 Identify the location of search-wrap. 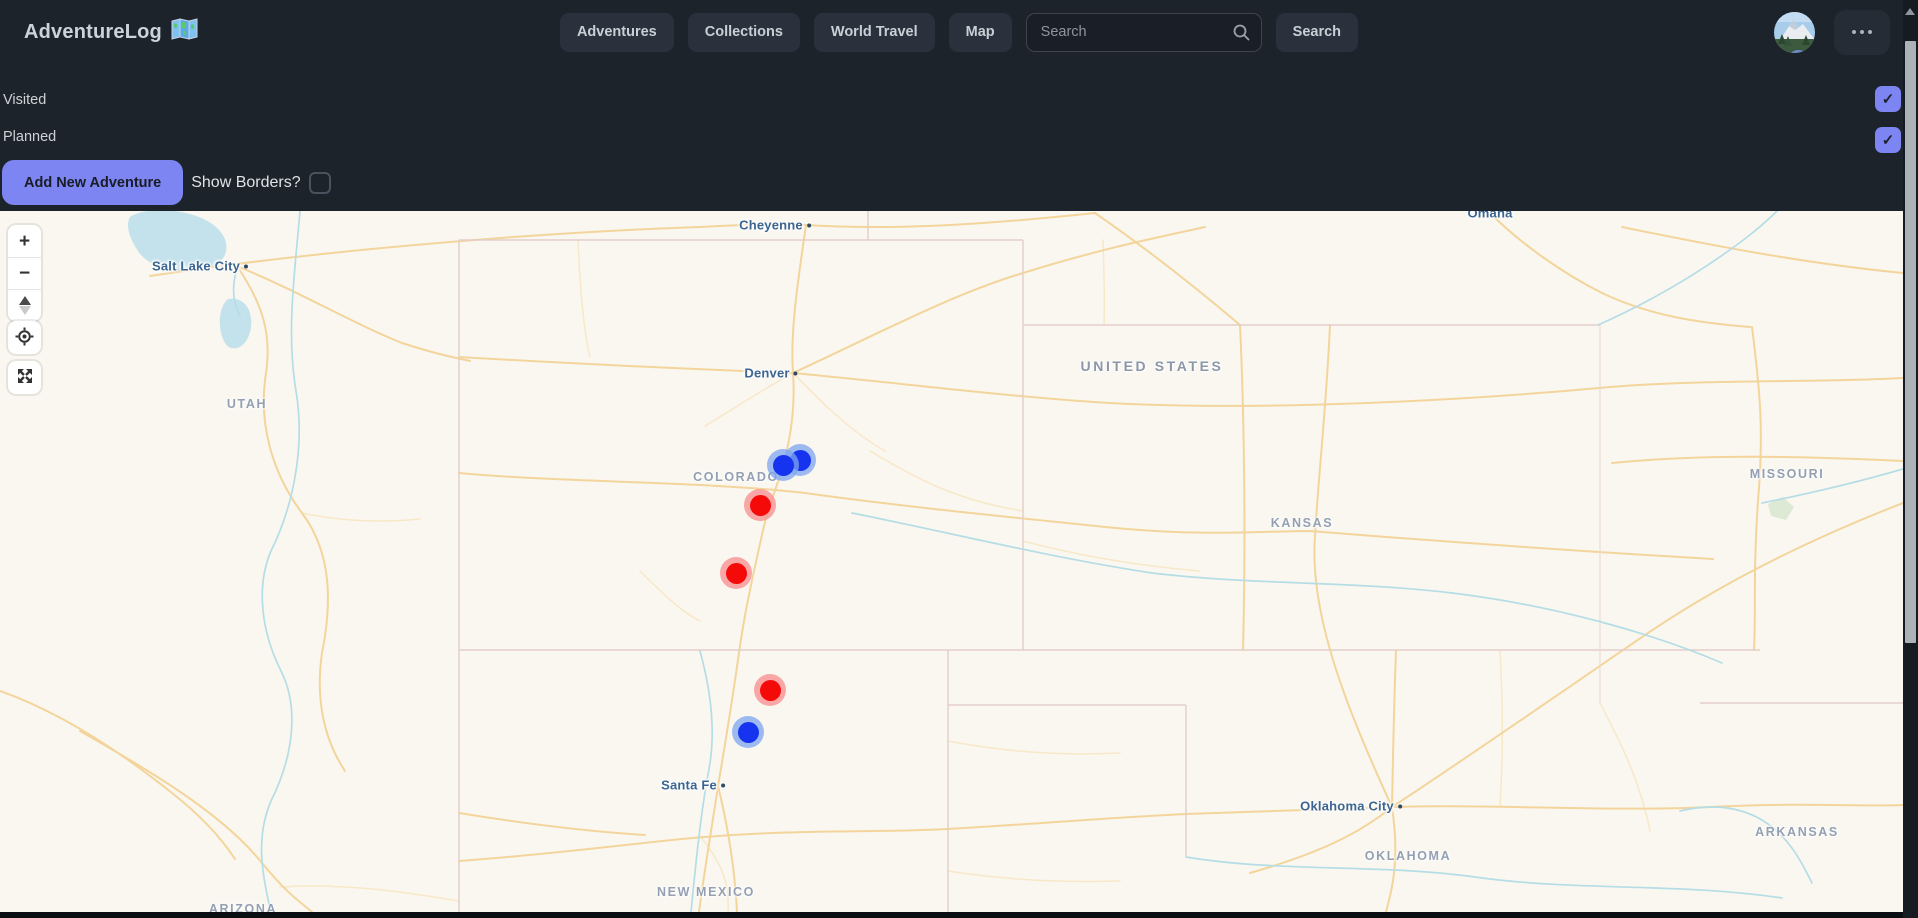
(1143, 32).